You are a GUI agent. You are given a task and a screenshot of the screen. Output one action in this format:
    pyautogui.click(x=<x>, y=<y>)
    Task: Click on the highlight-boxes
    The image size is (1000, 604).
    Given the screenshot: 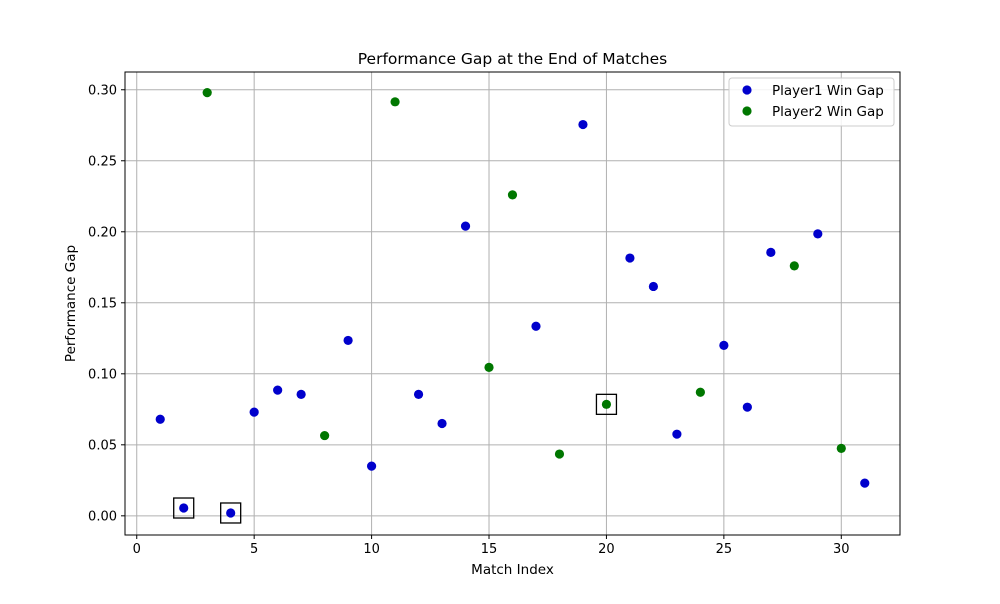 What is the action you would take?
    pyautogui.click(x=395, y=458)
    